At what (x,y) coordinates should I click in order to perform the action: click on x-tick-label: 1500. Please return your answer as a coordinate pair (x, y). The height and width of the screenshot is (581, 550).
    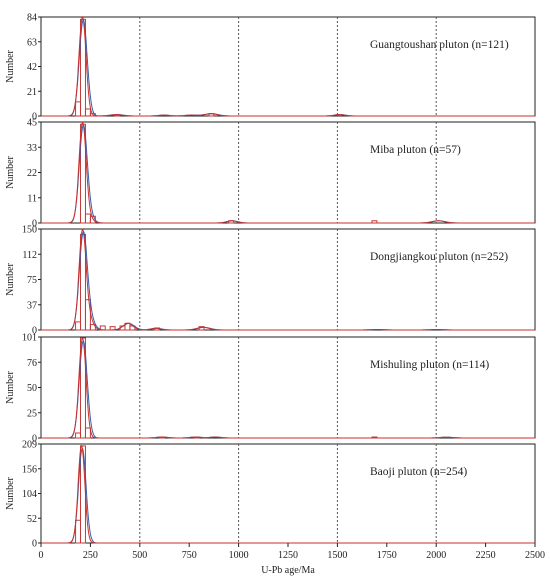
    Looking at the image, I should click on (337, 555).